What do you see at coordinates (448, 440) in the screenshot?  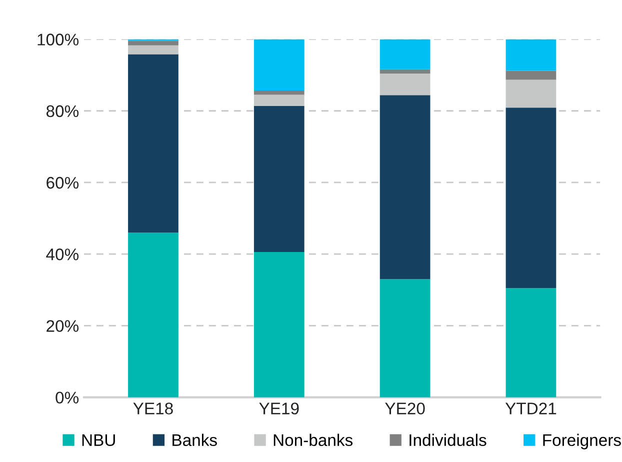 I see `legend-label: Individuals` at bounding box center [448, 440].